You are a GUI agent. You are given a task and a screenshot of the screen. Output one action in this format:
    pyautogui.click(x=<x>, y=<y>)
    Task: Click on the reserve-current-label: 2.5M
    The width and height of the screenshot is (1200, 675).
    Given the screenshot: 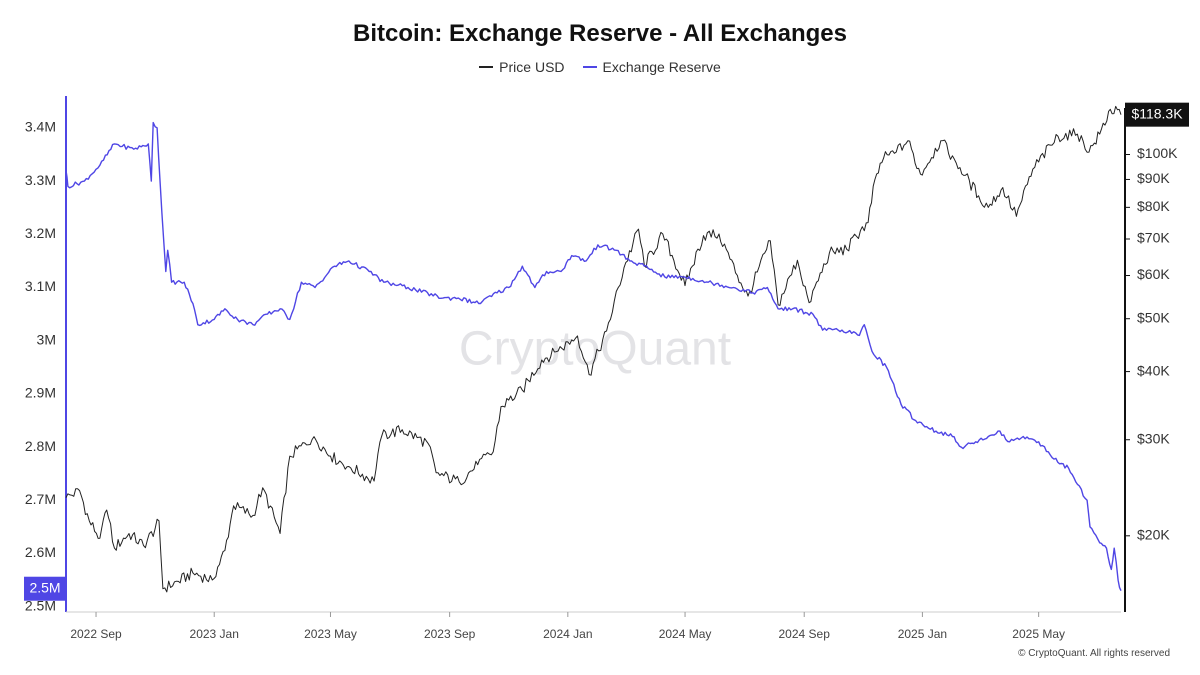 What is the action you would take?
    pyautogui.click(x=44, y=587)
    